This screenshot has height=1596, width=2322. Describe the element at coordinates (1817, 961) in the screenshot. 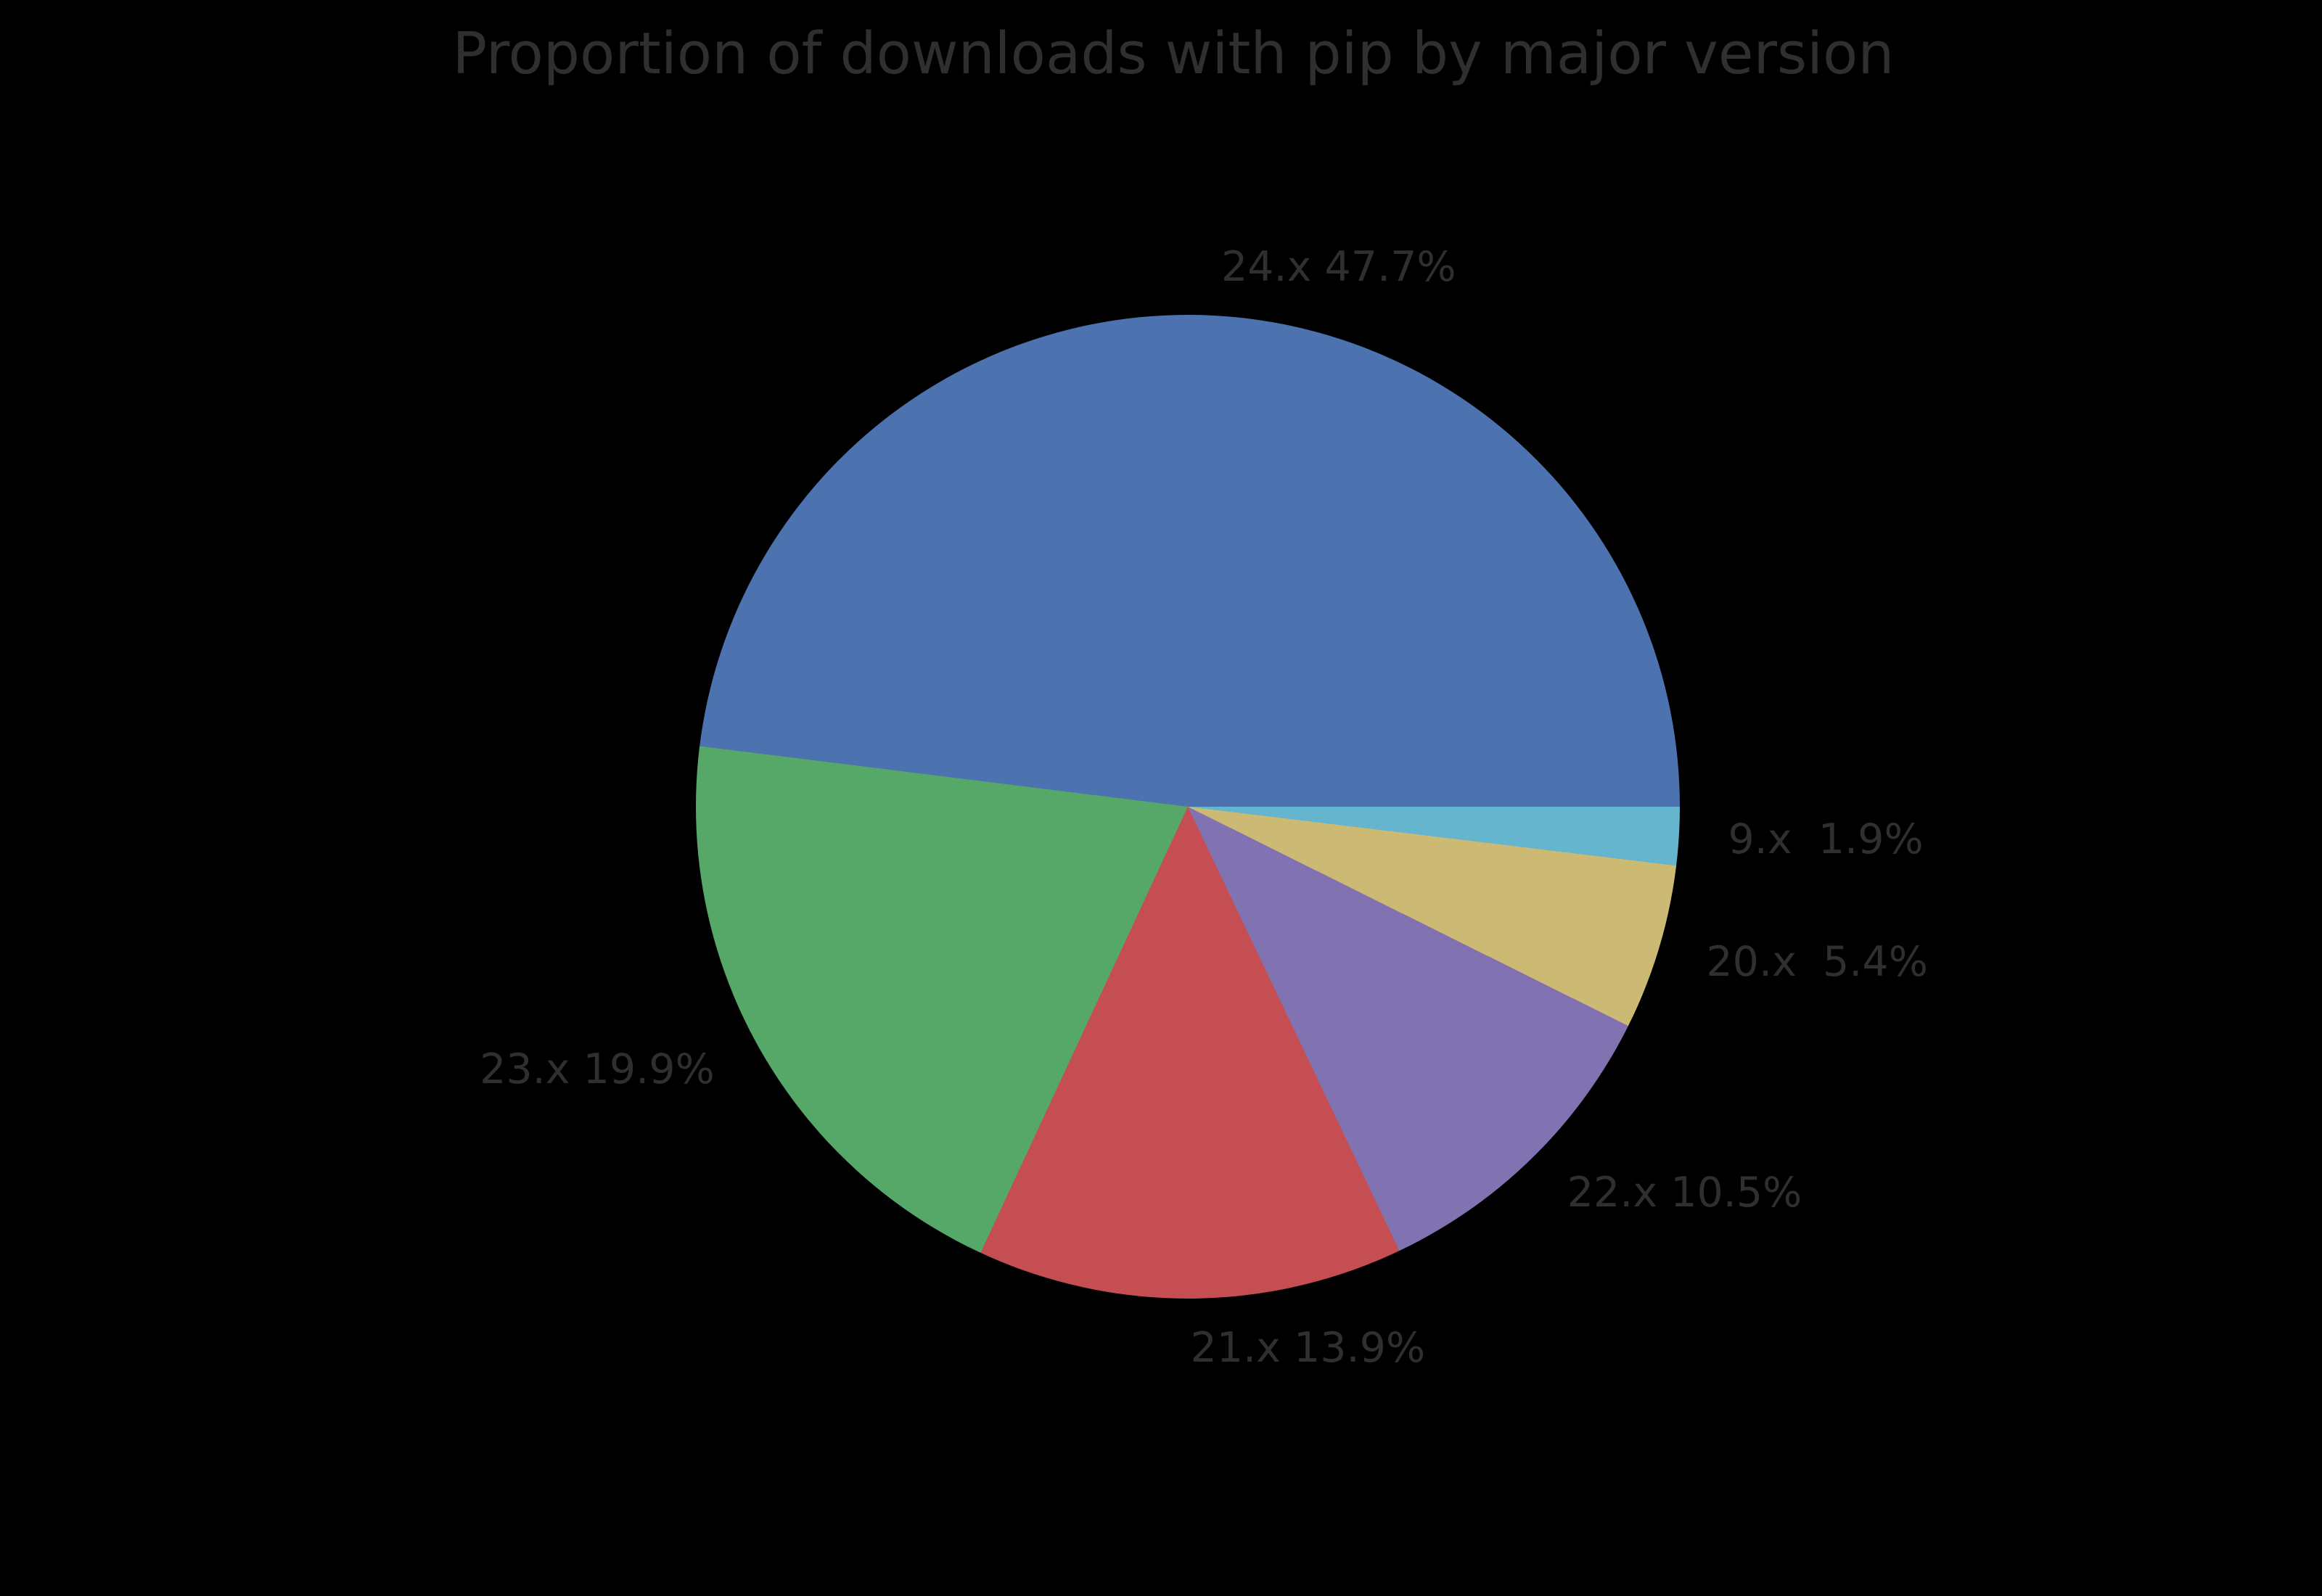

I see `slice-label-20-x: 20.x 5.4%` at that location.